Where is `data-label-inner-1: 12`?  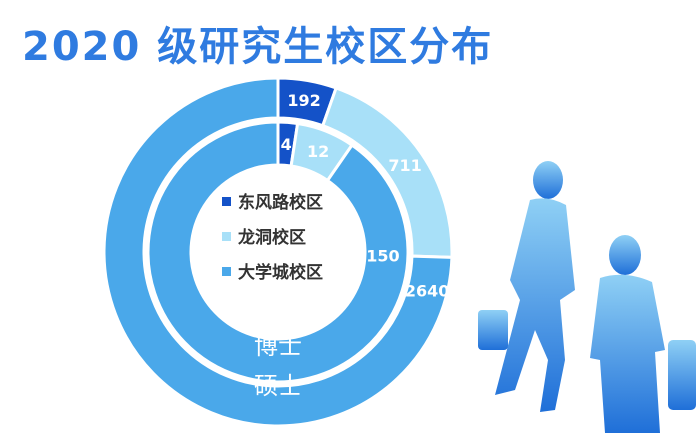
data-label-inner-1: 12 is located at coordinates (318, 151).